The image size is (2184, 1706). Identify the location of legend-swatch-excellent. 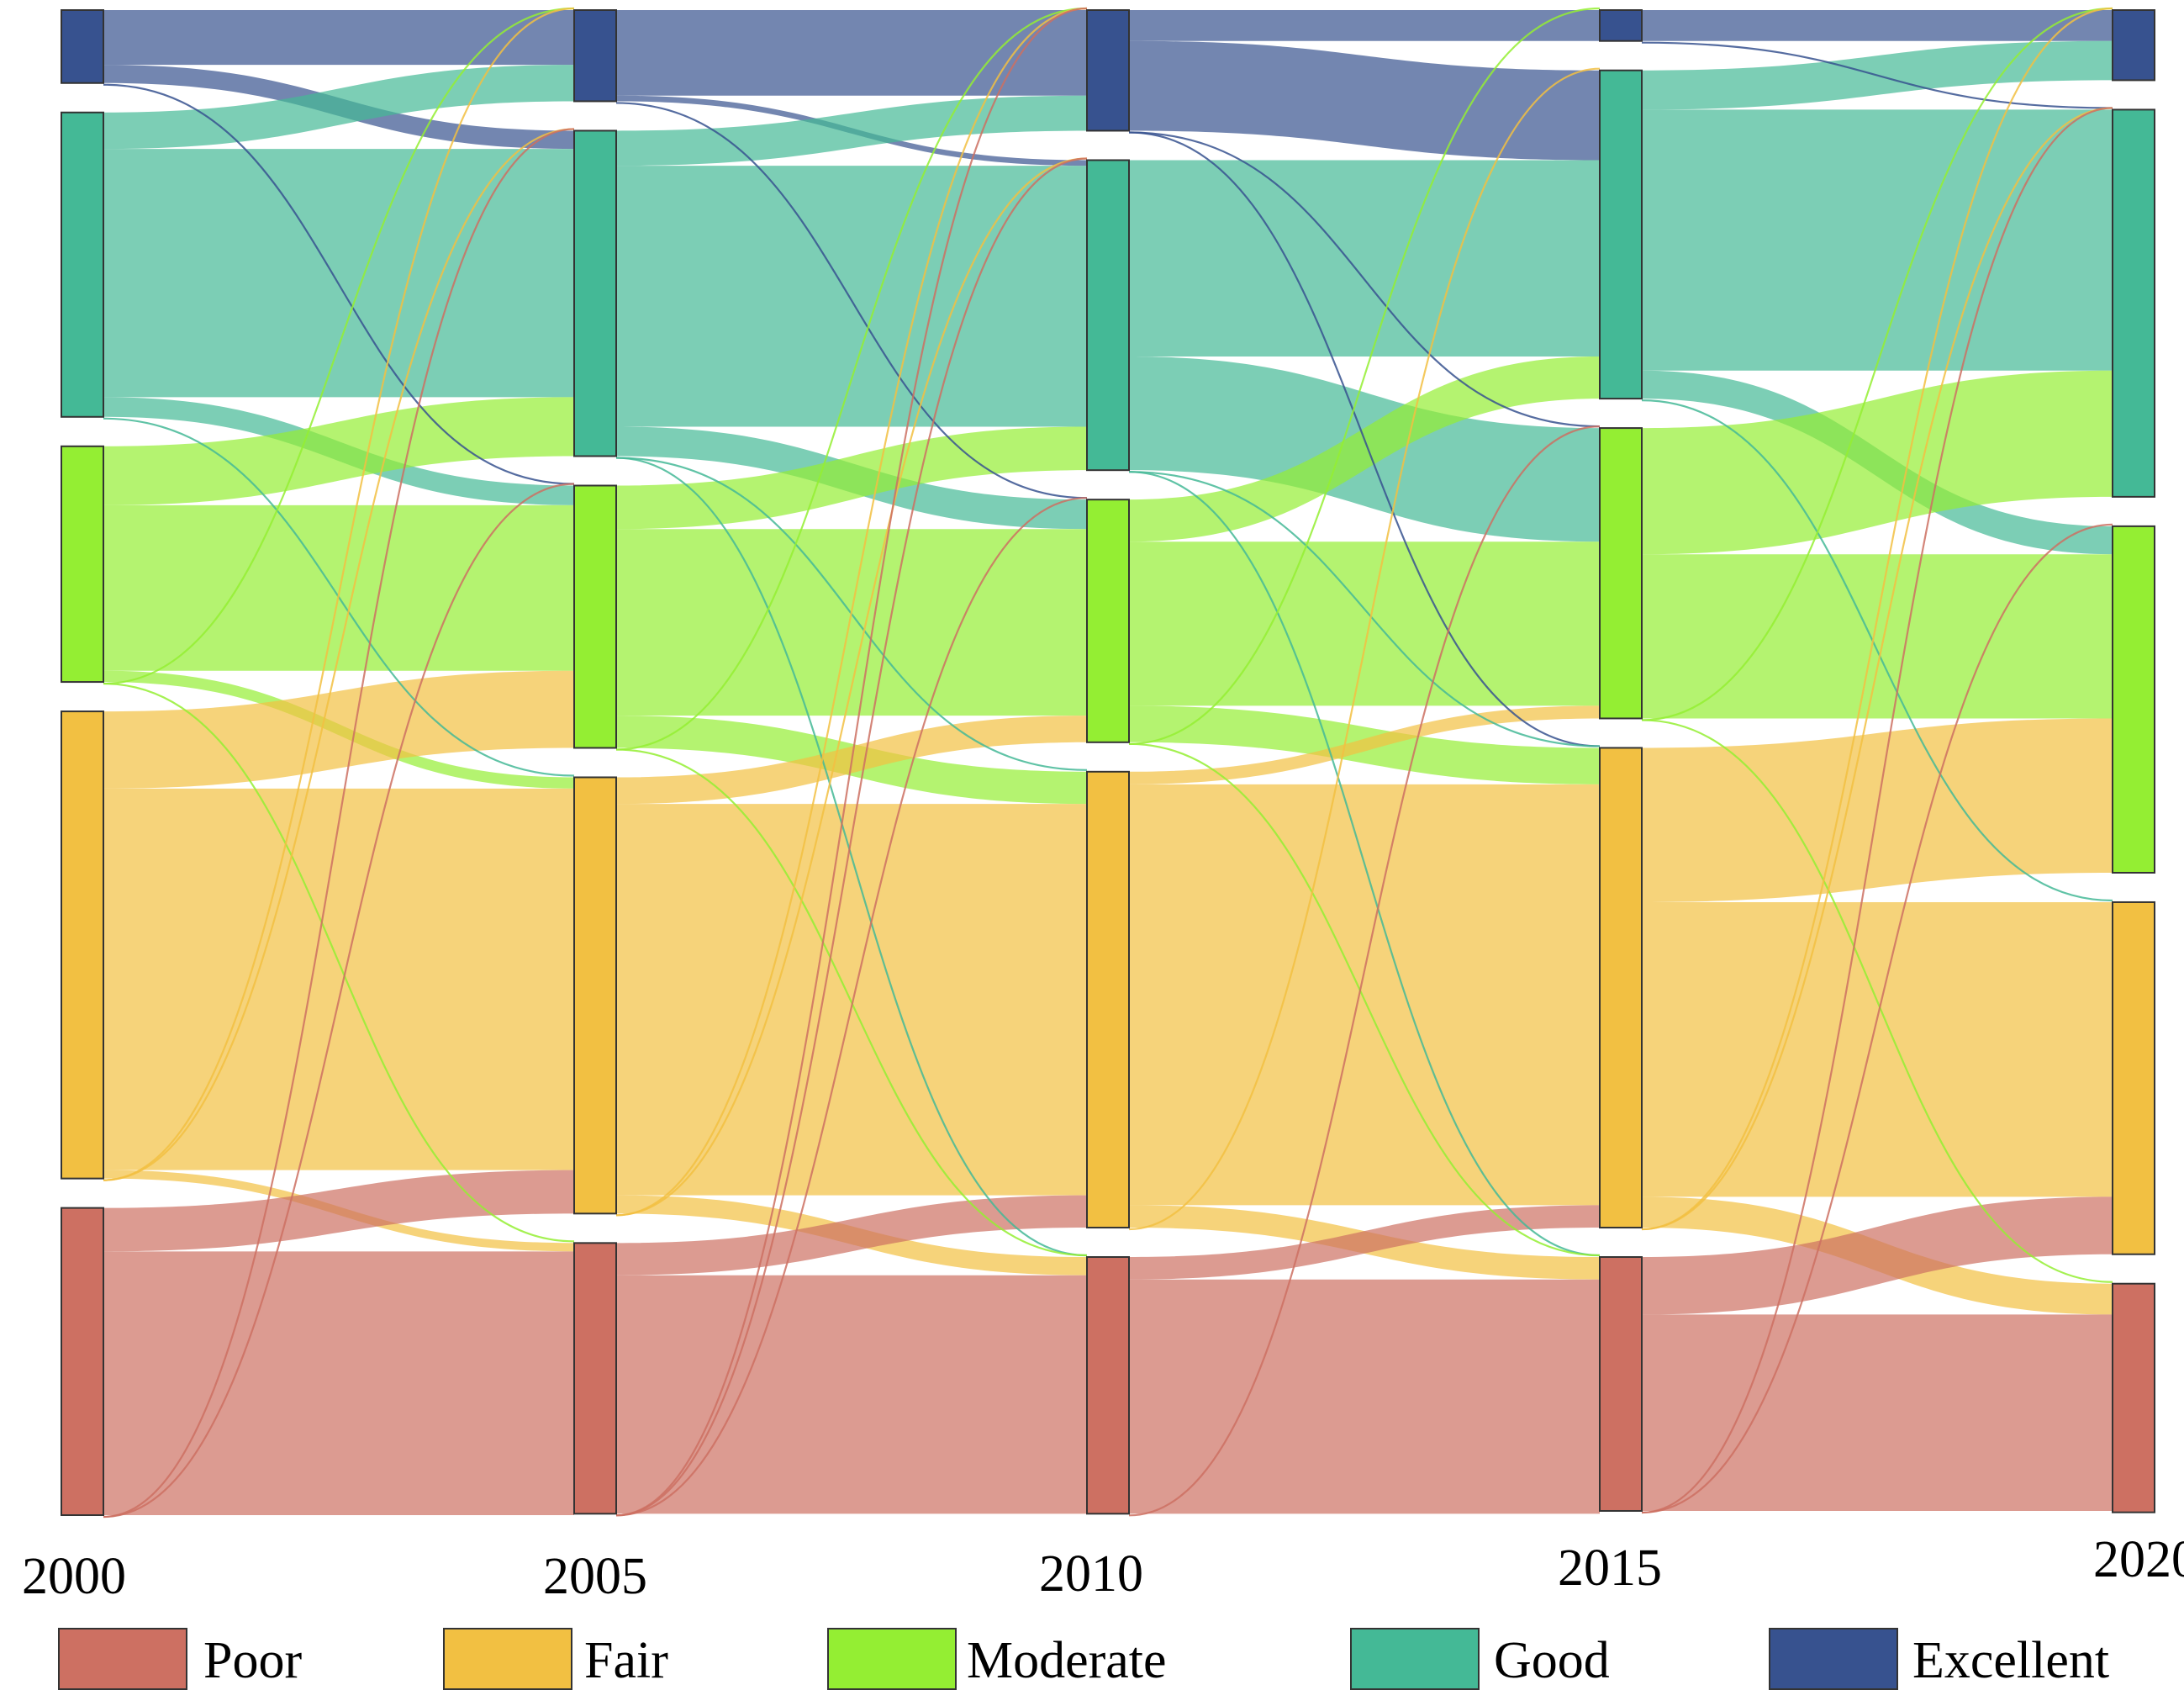
(1833, 1659).